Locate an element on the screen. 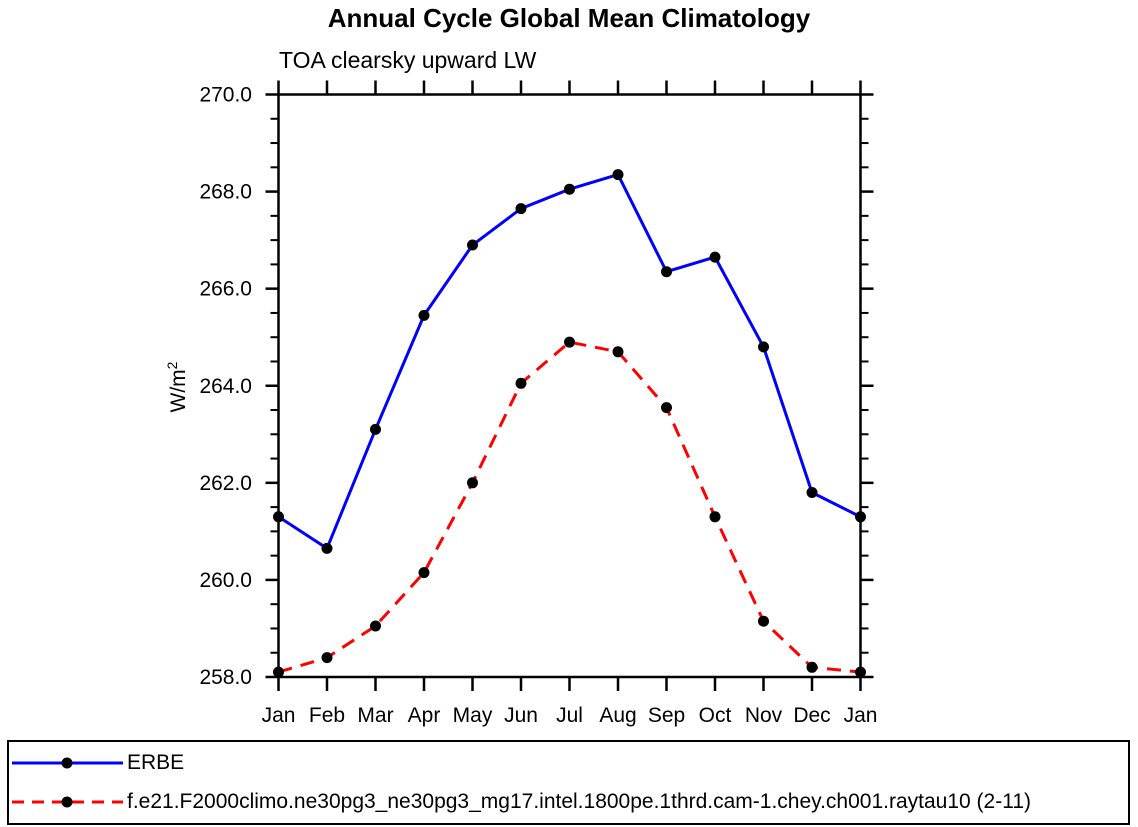 This screenshot has width=1138, height=827. y-axis-tick-label: 268.0 is located at coordinates (225, 192).